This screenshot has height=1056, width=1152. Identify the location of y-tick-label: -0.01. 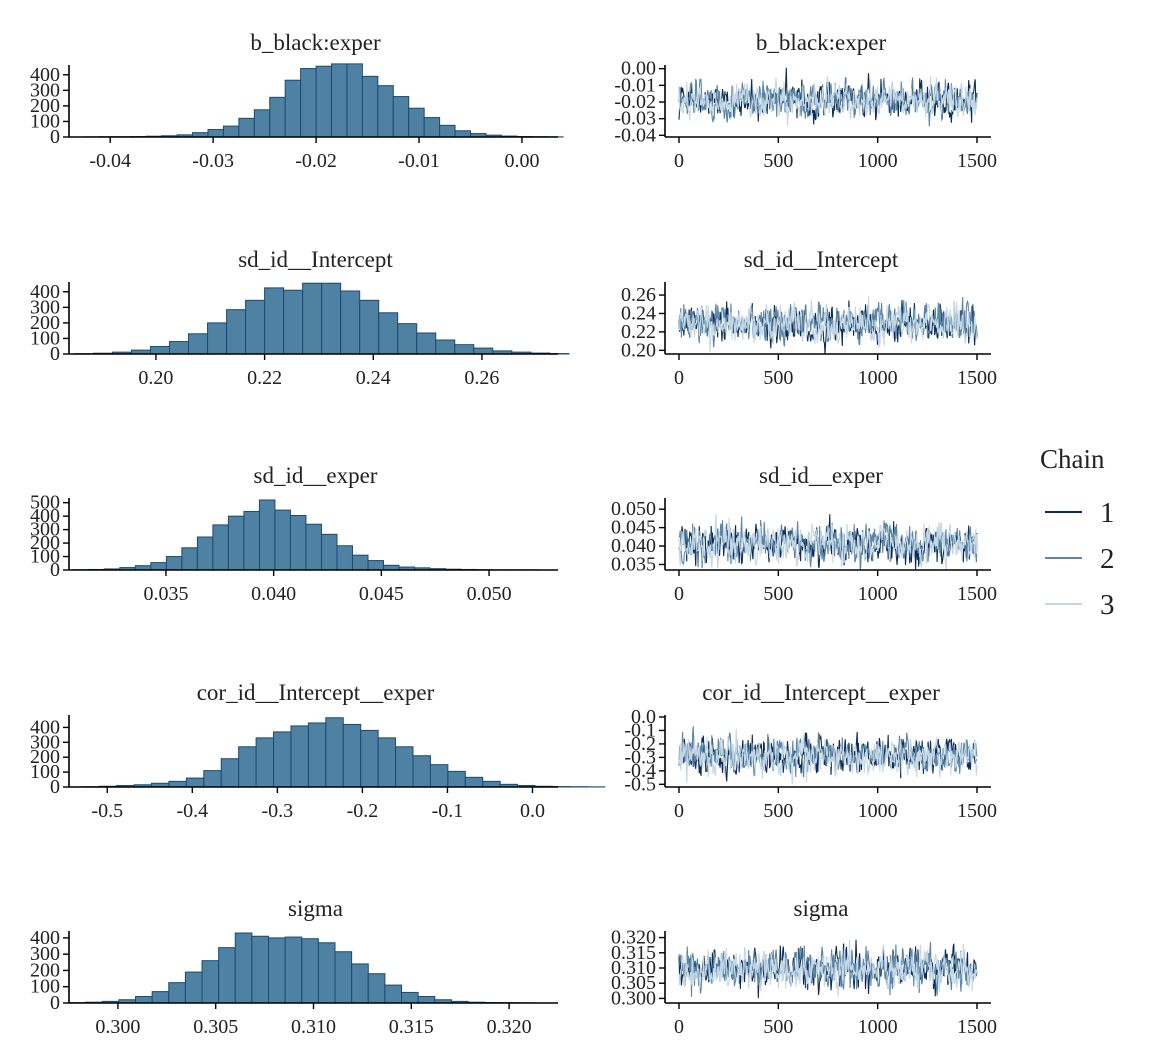
(635, 85).